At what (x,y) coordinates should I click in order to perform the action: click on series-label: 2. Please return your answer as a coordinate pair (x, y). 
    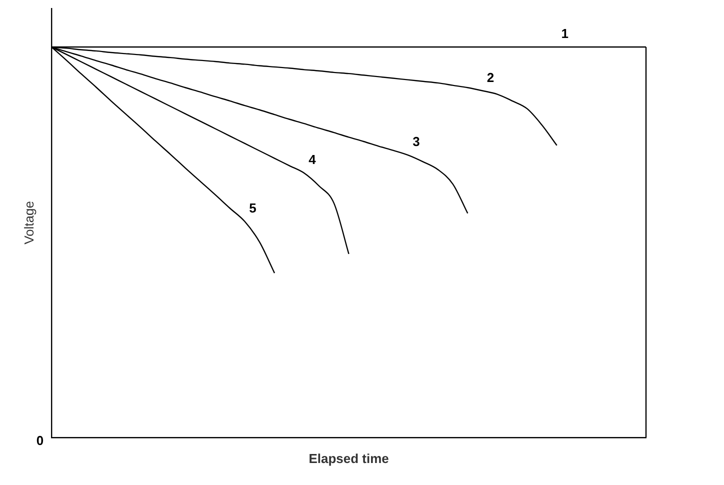
    Looking at the image, I should click on (490, 77).